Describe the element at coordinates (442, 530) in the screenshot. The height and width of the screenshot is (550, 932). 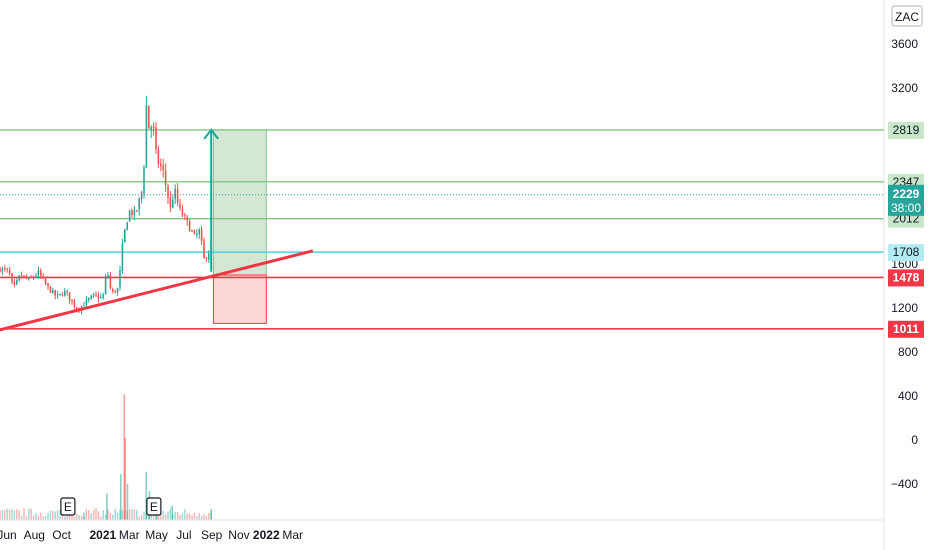
I see `time-axis: Jun Aug Oct 2021 Mar May Jul Sep Nov 2022 Mar` at that location.